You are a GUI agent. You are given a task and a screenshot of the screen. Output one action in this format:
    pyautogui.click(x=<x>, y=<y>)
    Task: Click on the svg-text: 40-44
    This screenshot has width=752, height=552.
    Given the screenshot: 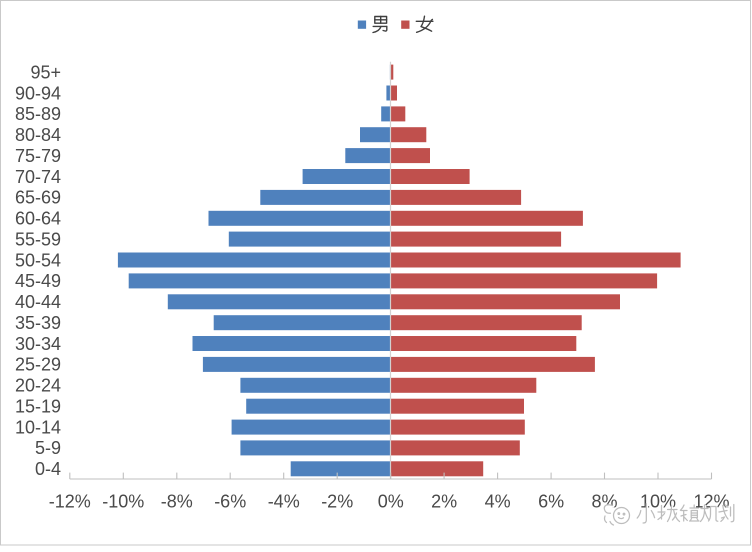 What is the action you would take?
    pyautogui.click(x=38, y=302)
    